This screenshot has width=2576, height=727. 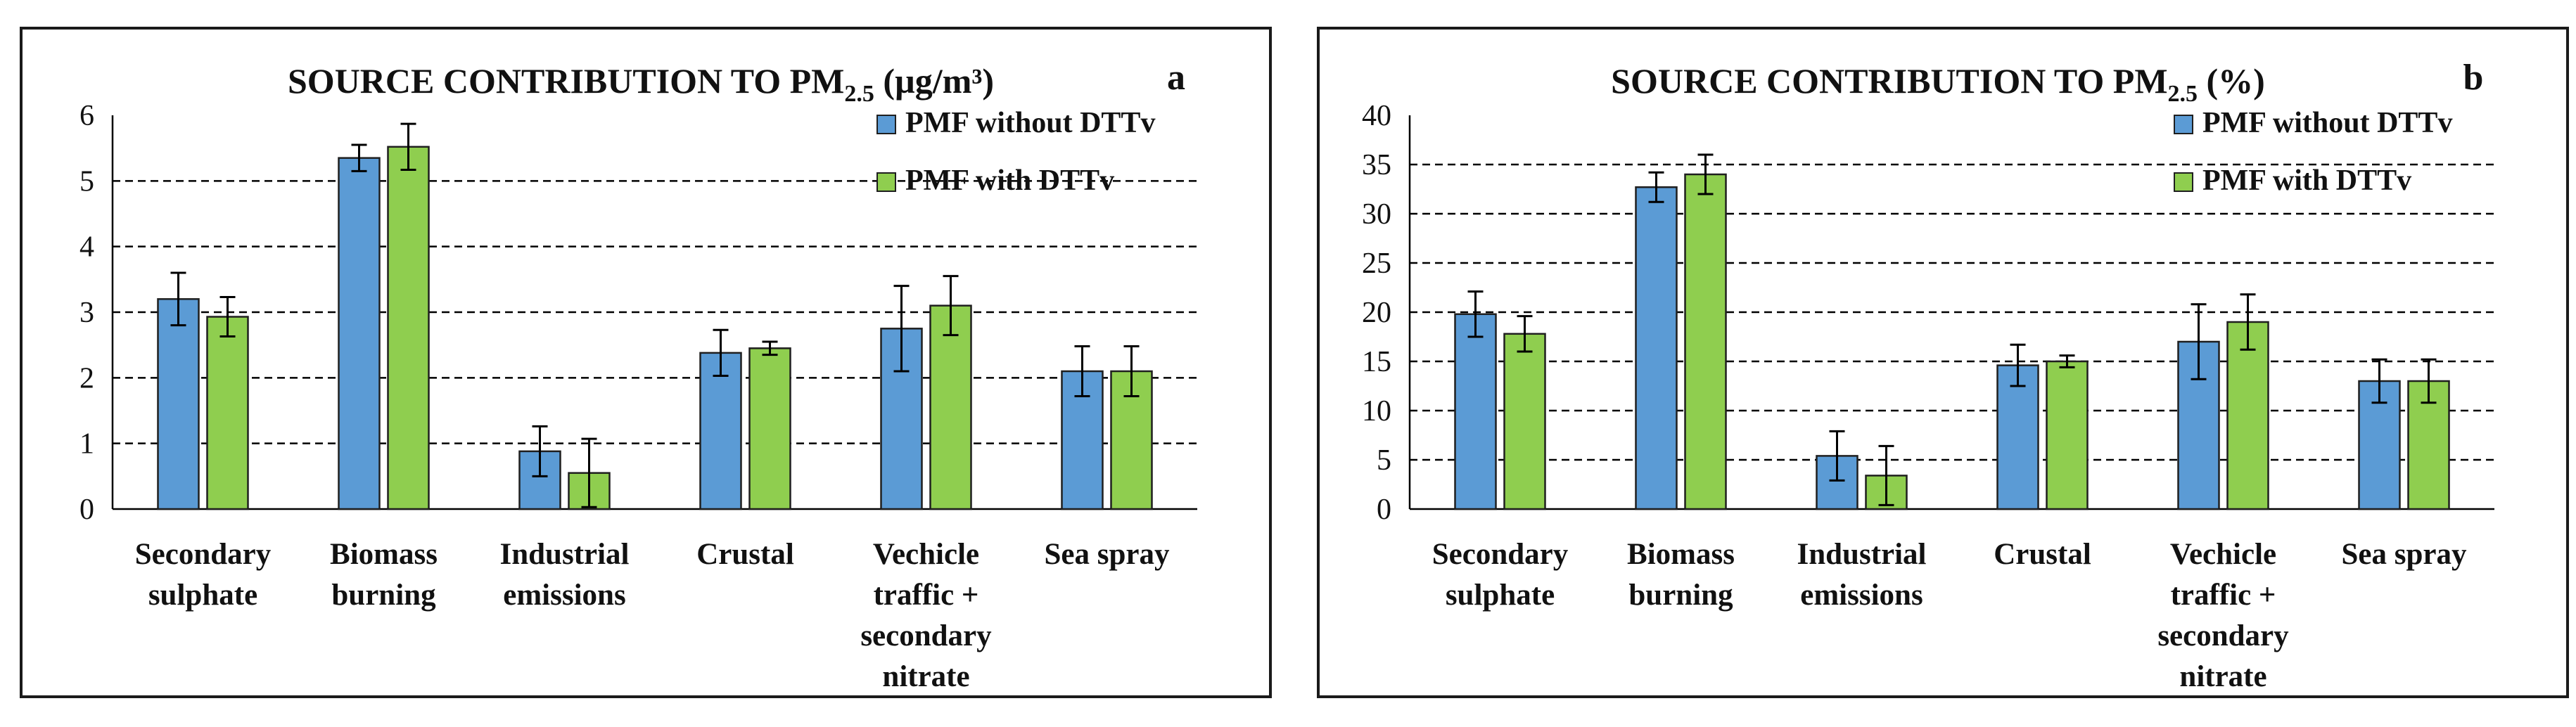 I want to click on y-tick-label: 3, so click(x=86, y=313).